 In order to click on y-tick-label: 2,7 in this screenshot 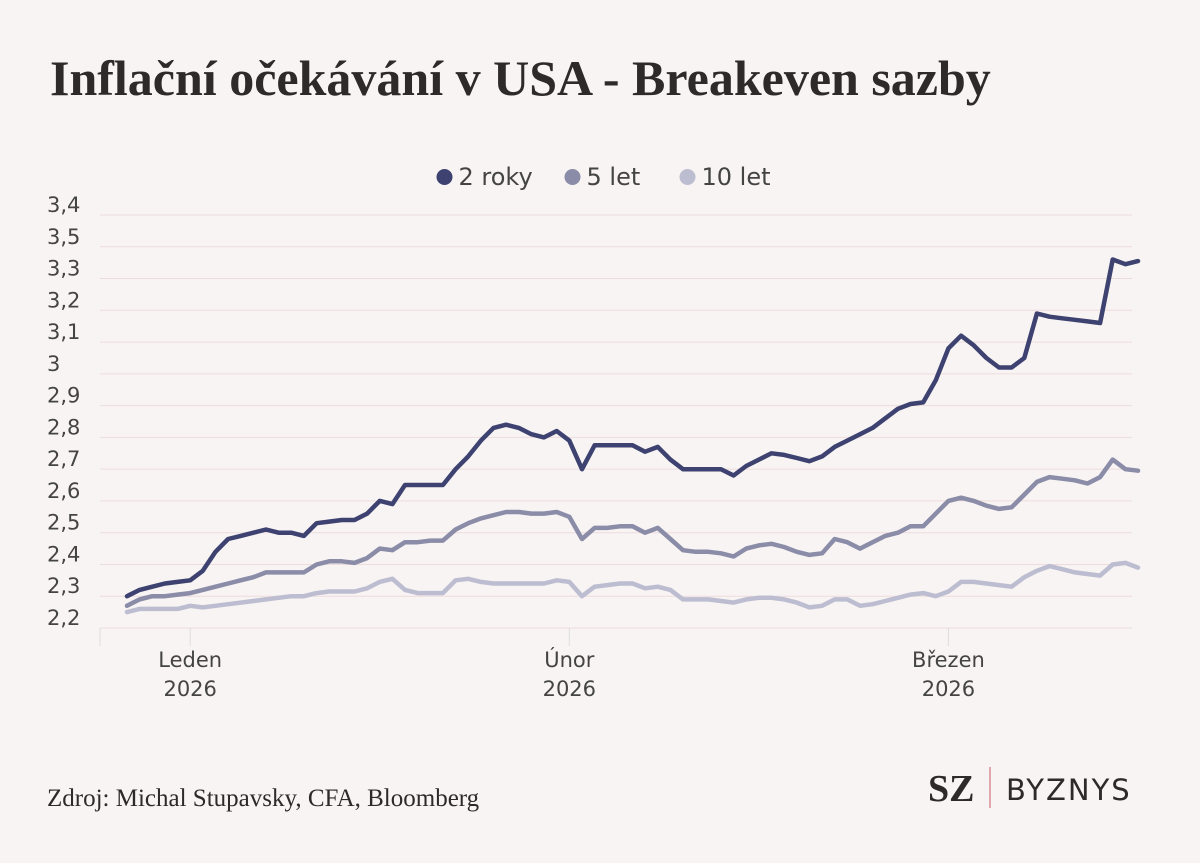, I will do `click(63, 459)`.